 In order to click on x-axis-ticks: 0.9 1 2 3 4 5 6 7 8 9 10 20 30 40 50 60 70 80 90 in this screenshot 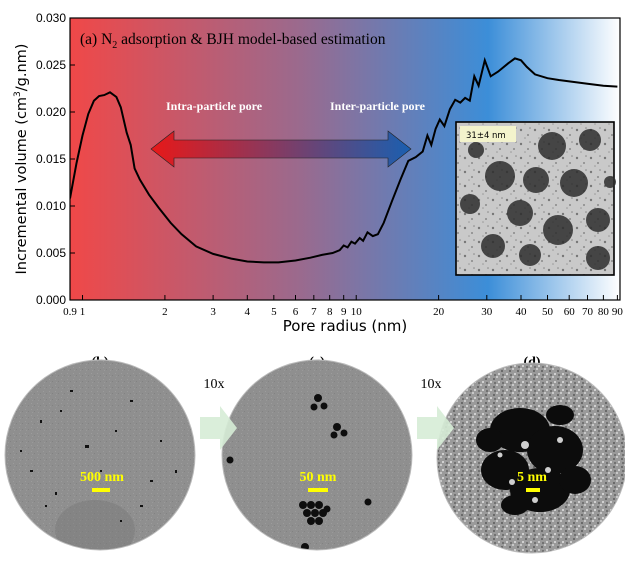, I will do `click(343, 306)`.